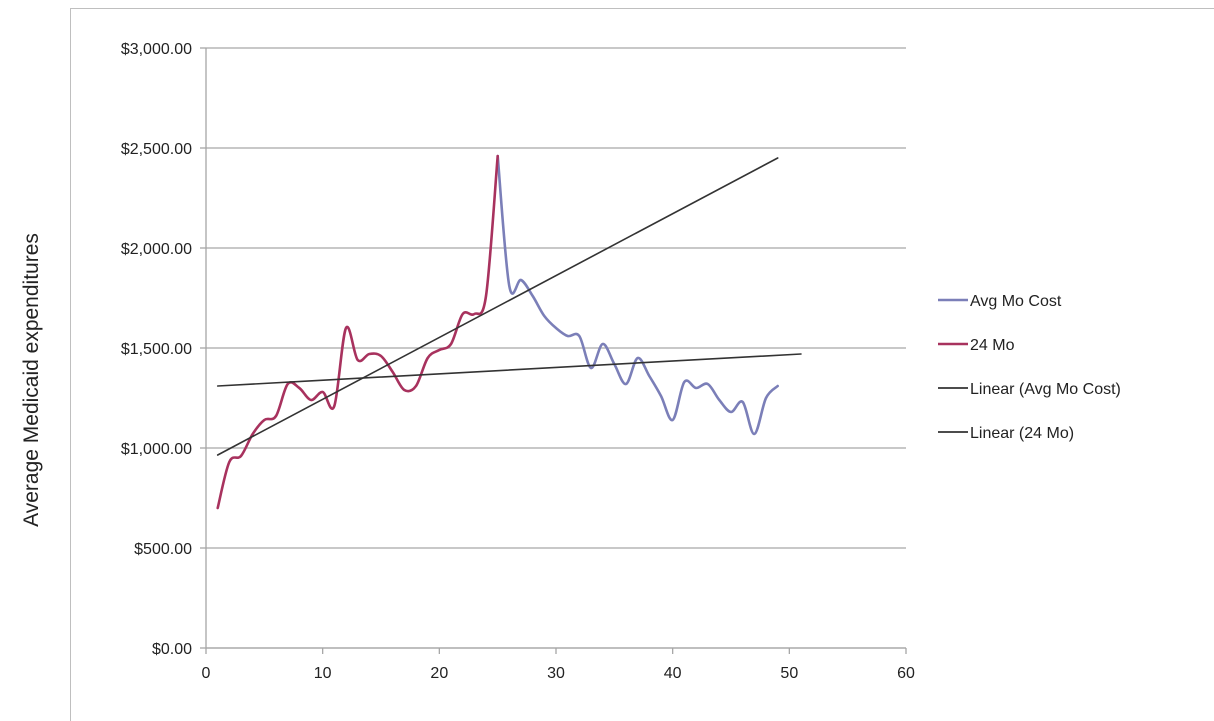  I want to click on y-tick-label: $2,500.00, so click(156, 149).